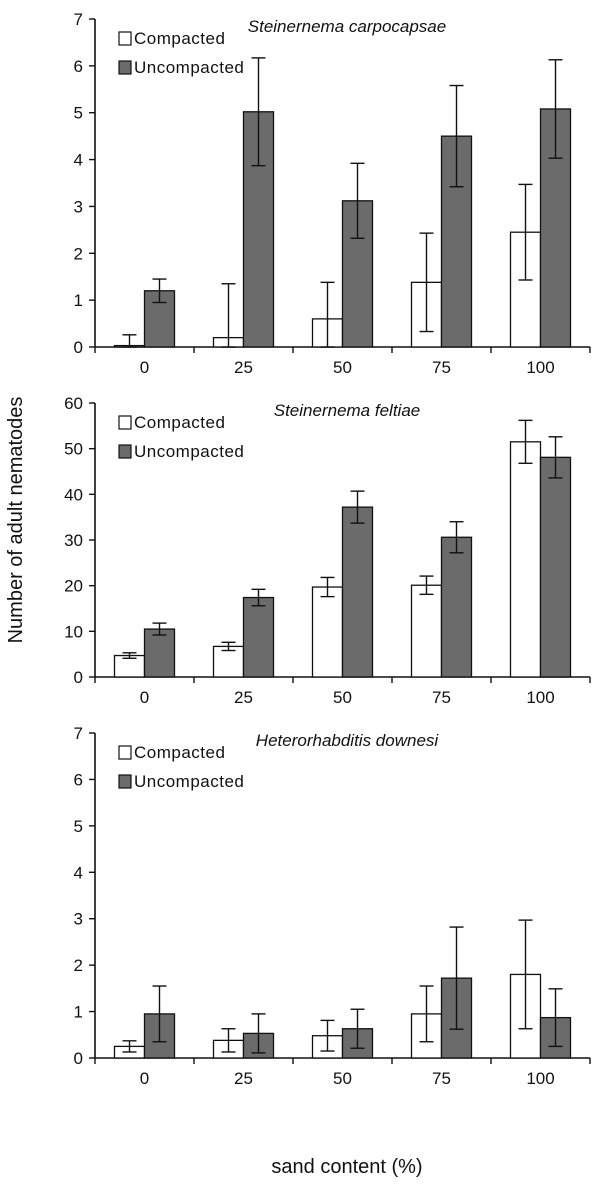 The height and width of the screenshot is (1193, 610). Describe the element at coordinates (73, 586) in the screenshot. I see `y-tick-label: 20` at that location.